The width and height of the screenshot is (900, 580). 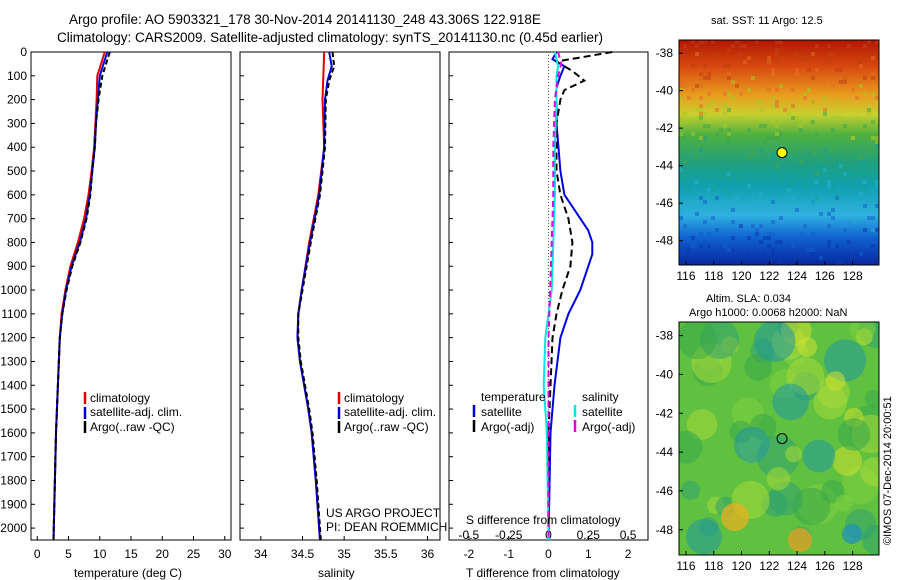 I want to click on s-tick-label: -0.25, so click(x=509, y=535).